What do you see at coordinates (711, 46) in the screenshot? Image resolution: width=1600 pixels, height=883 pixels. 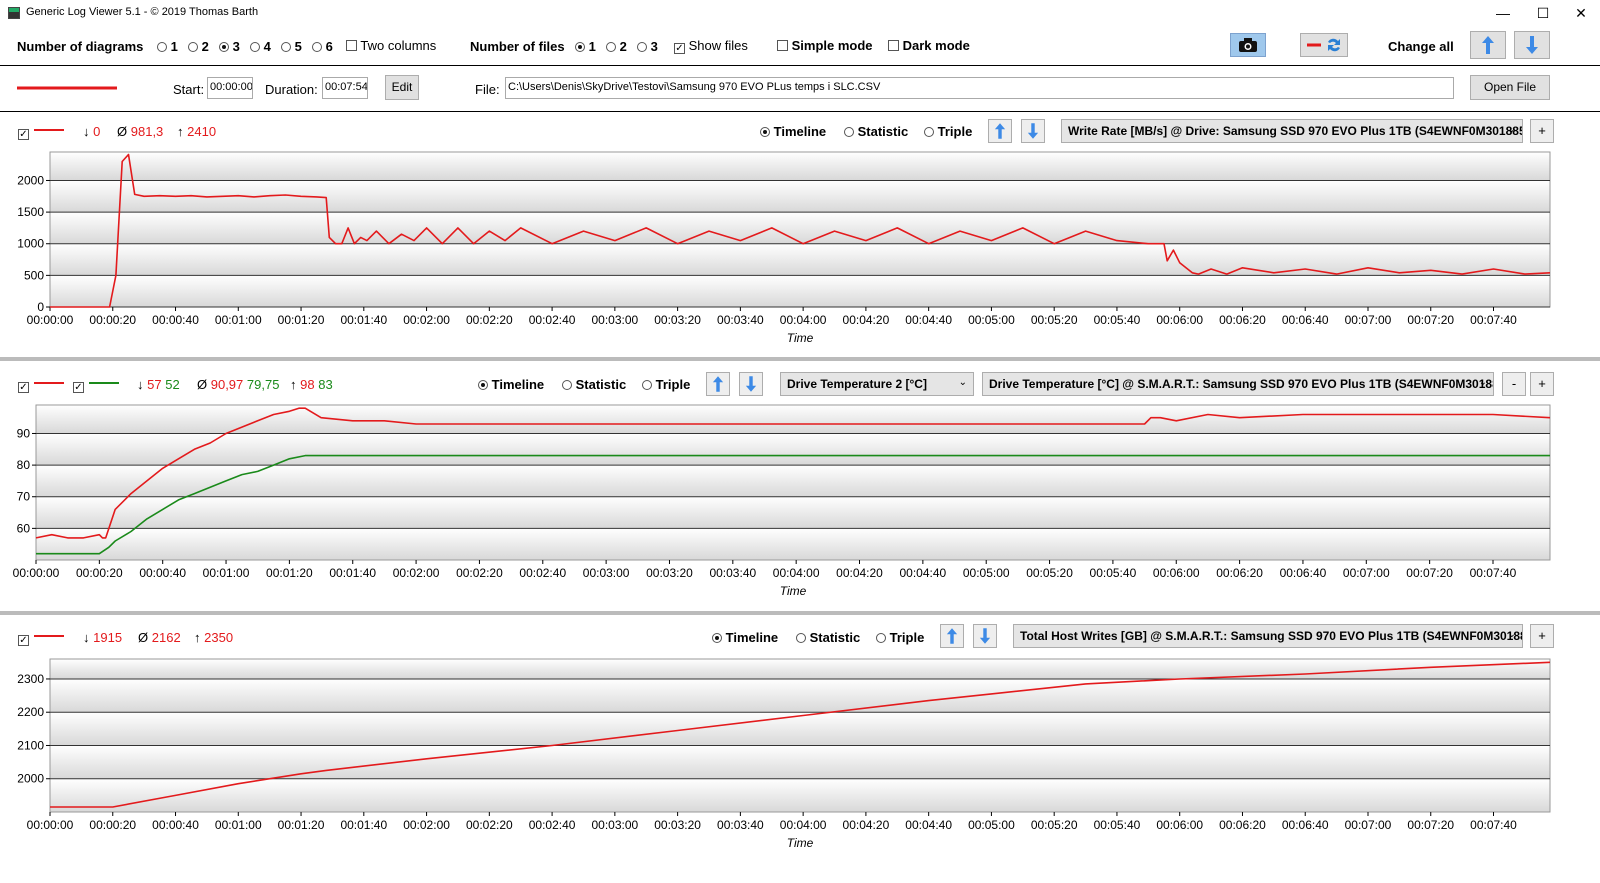 I see `show-files-checkbox: ✓ Show files` at bounding box center [711, 46].